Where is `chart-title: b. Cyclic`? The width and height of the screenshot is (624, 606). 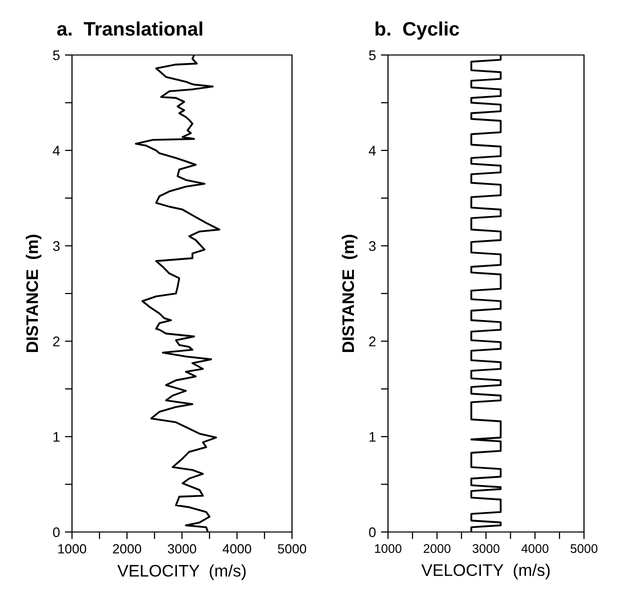 chart-title: b. Cyclic is located at coordinates (418, 30).